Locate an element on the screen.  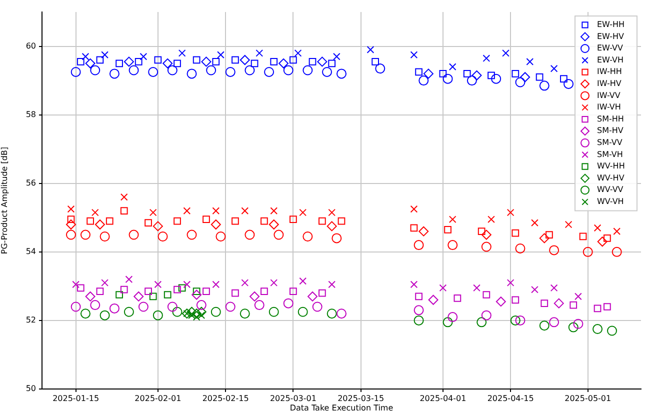
x-tick-label: 2025-04-01 is located at coordinates (443, 398).